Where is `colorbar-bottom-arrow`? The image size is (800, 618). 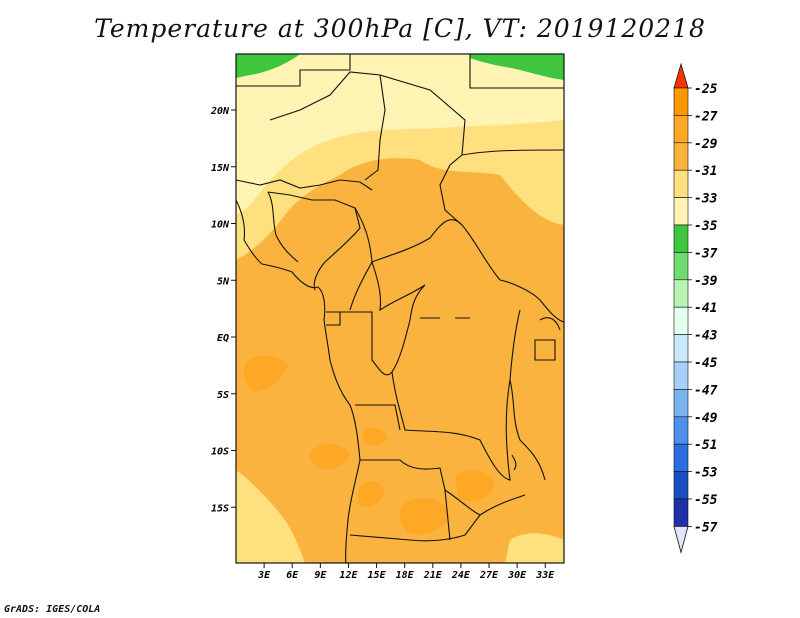
colorbar-bottom-arrow is located at coordinates (681, 540).